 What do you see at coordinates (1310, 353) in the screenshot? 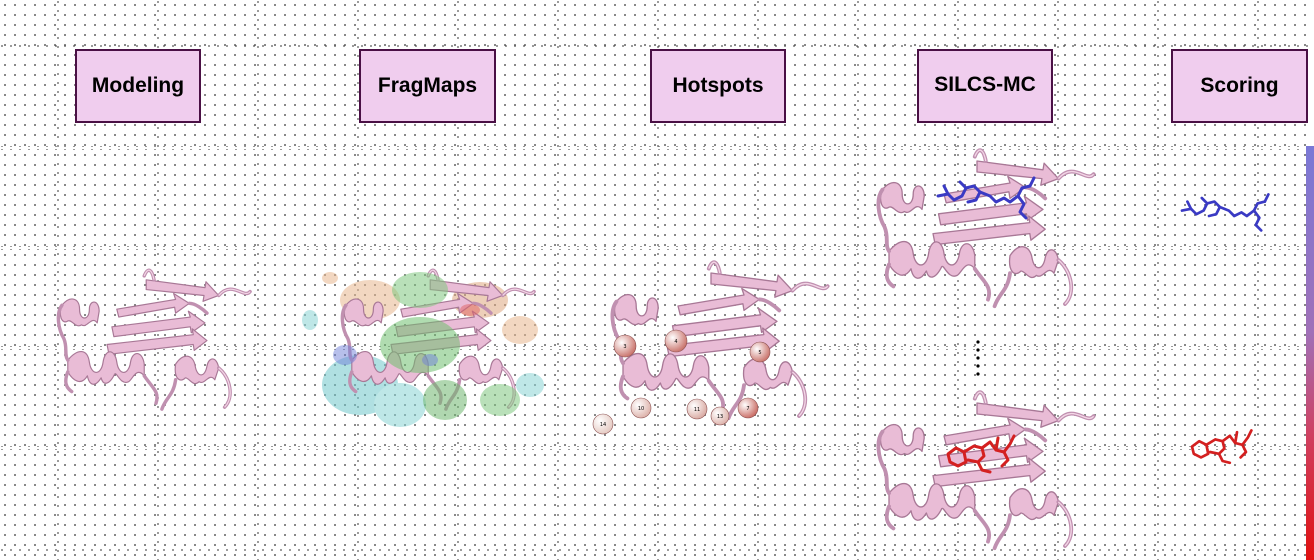
I see `score-gradient-bar` at bounding box center [1310, 353].